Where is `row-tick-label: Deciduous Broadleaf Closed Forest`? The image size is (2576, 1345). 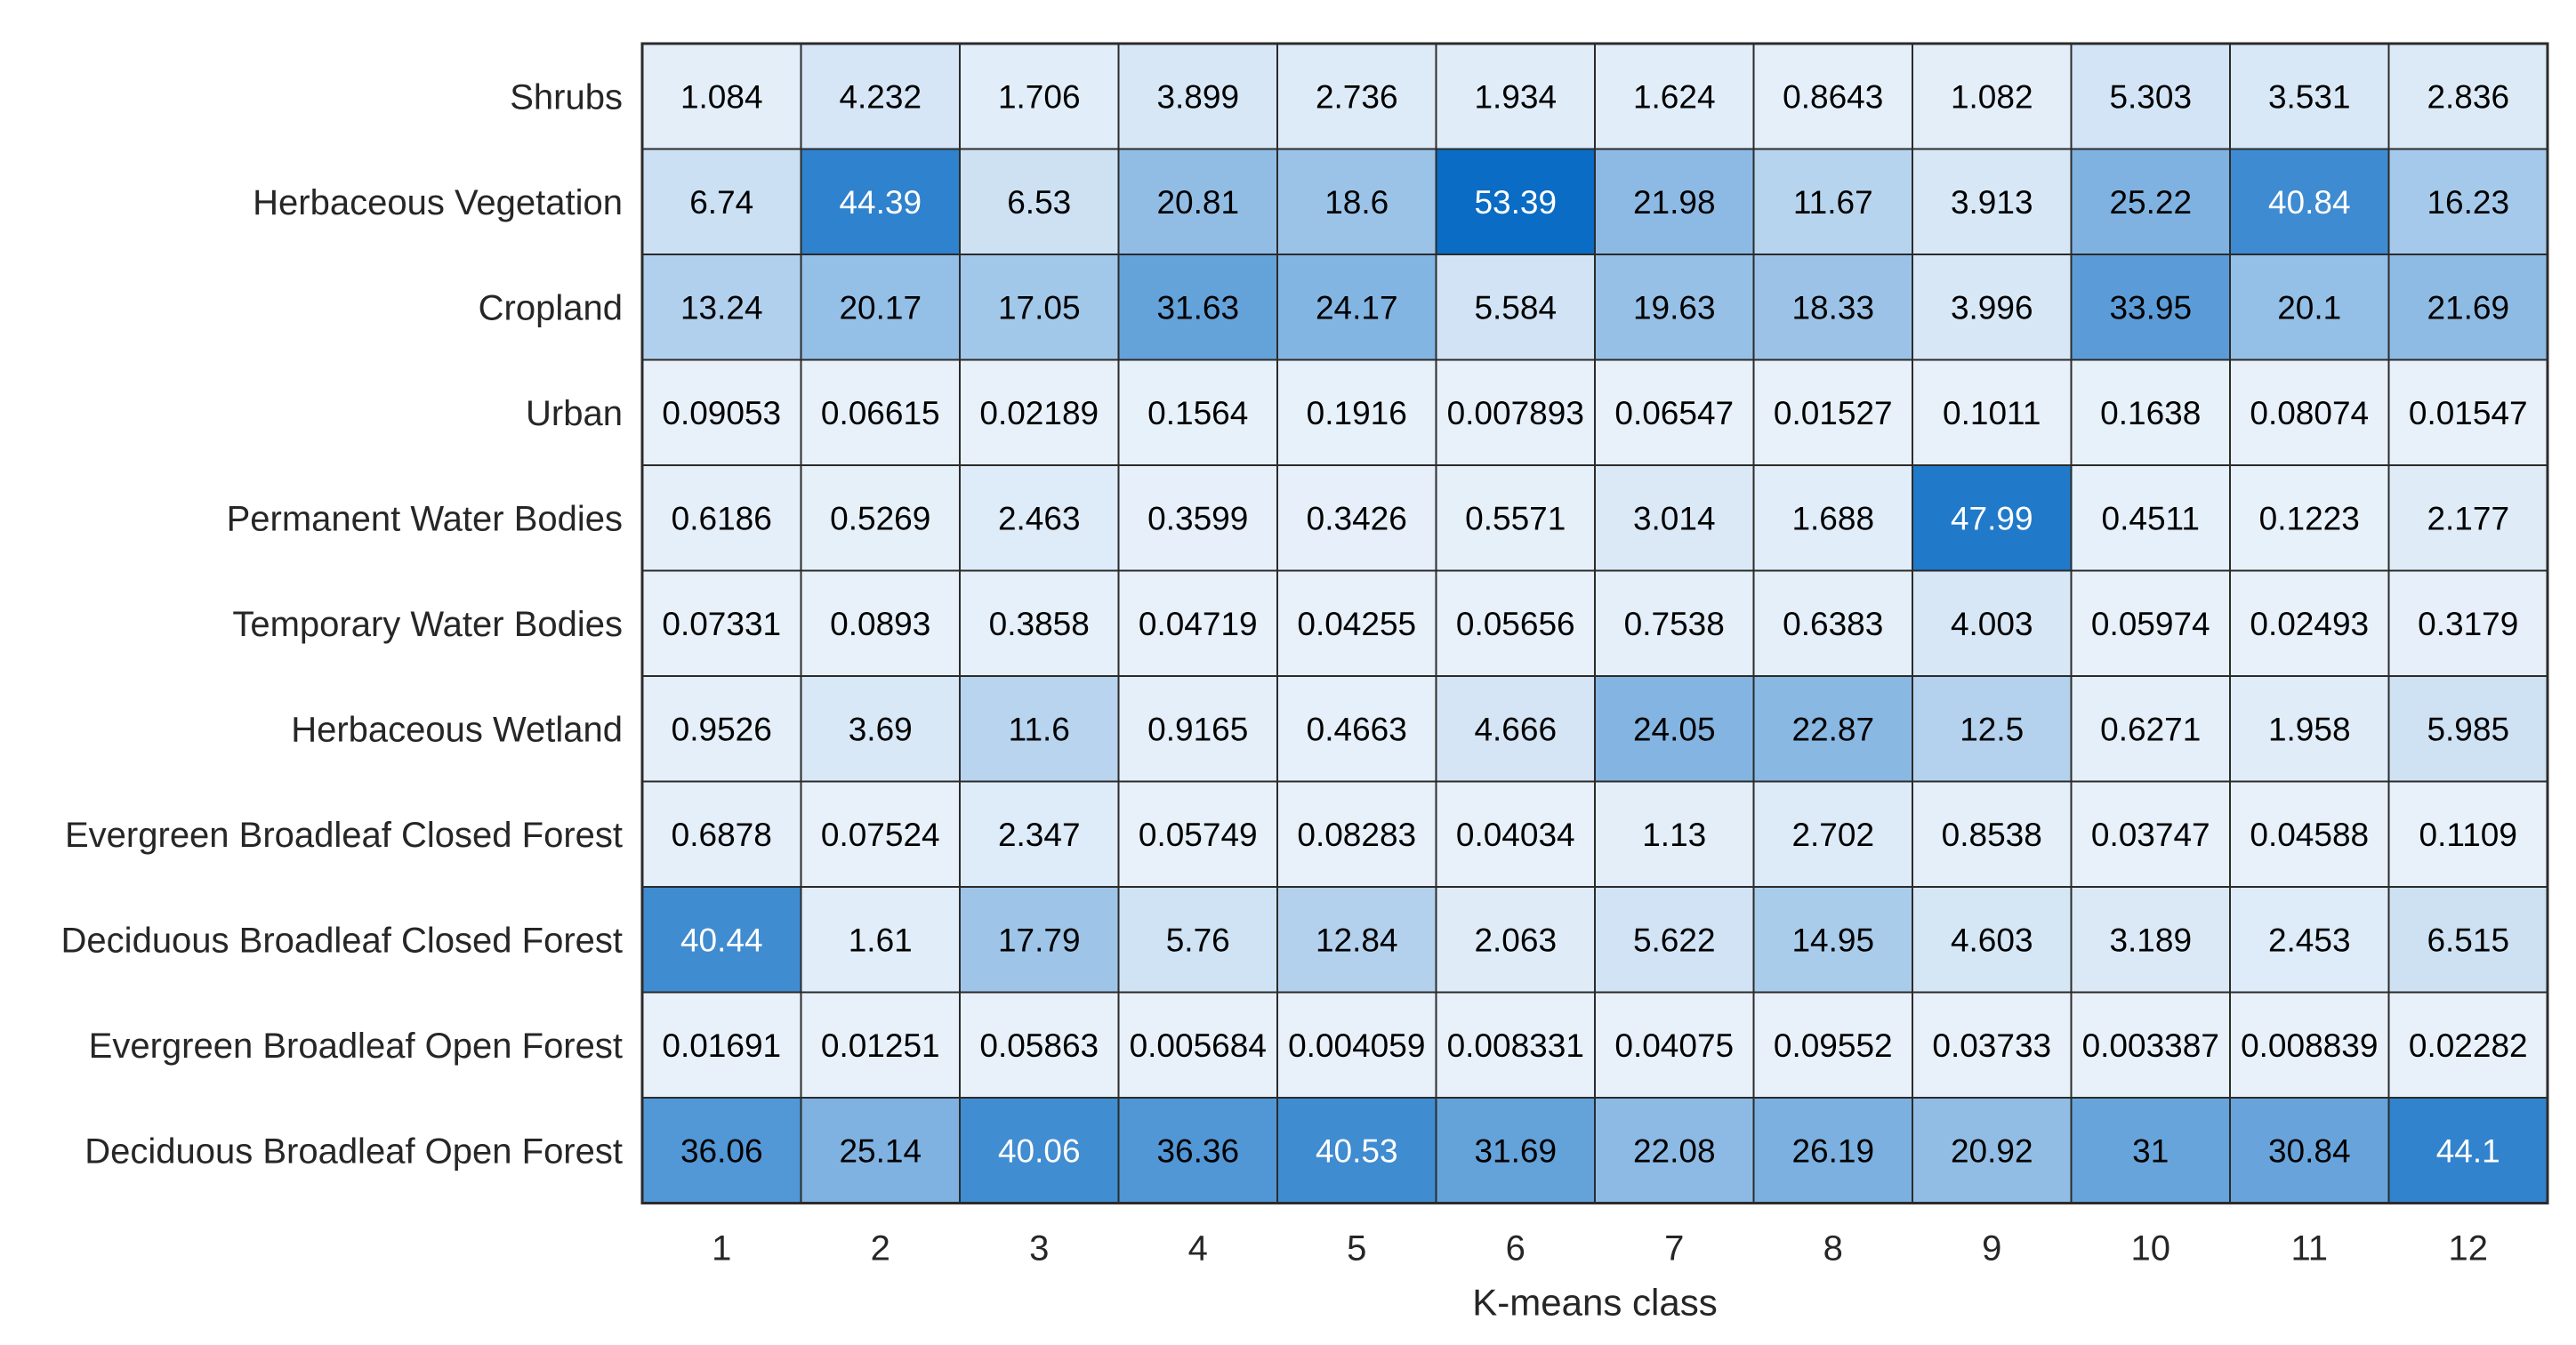
row-tick-label: Deciduous Broadleaf Closed Forest is located at coordinates (342, 940).